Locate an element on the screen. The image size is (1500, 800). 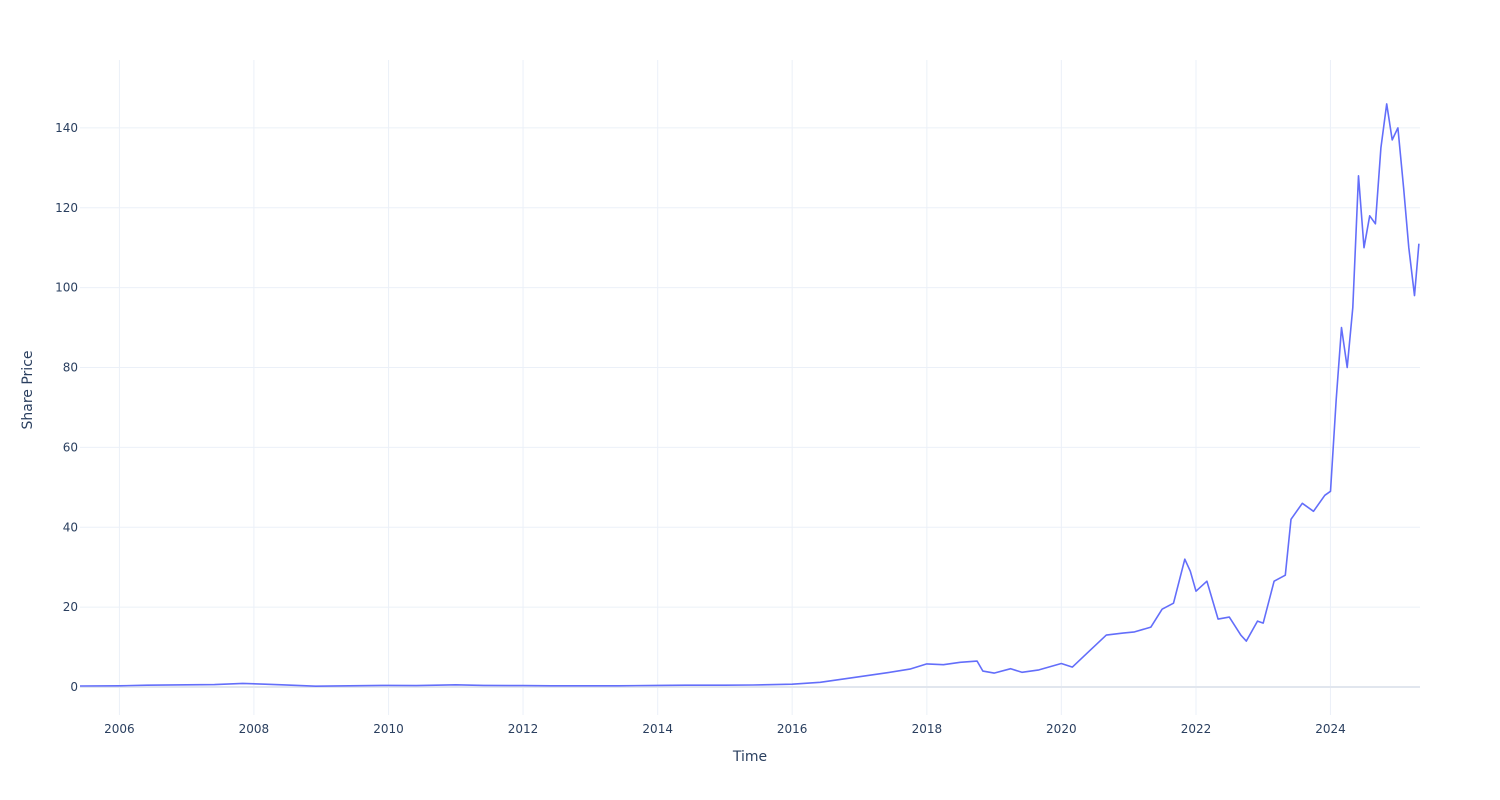
x-tick-label: 2022 is located at coordinates (1196, 729).